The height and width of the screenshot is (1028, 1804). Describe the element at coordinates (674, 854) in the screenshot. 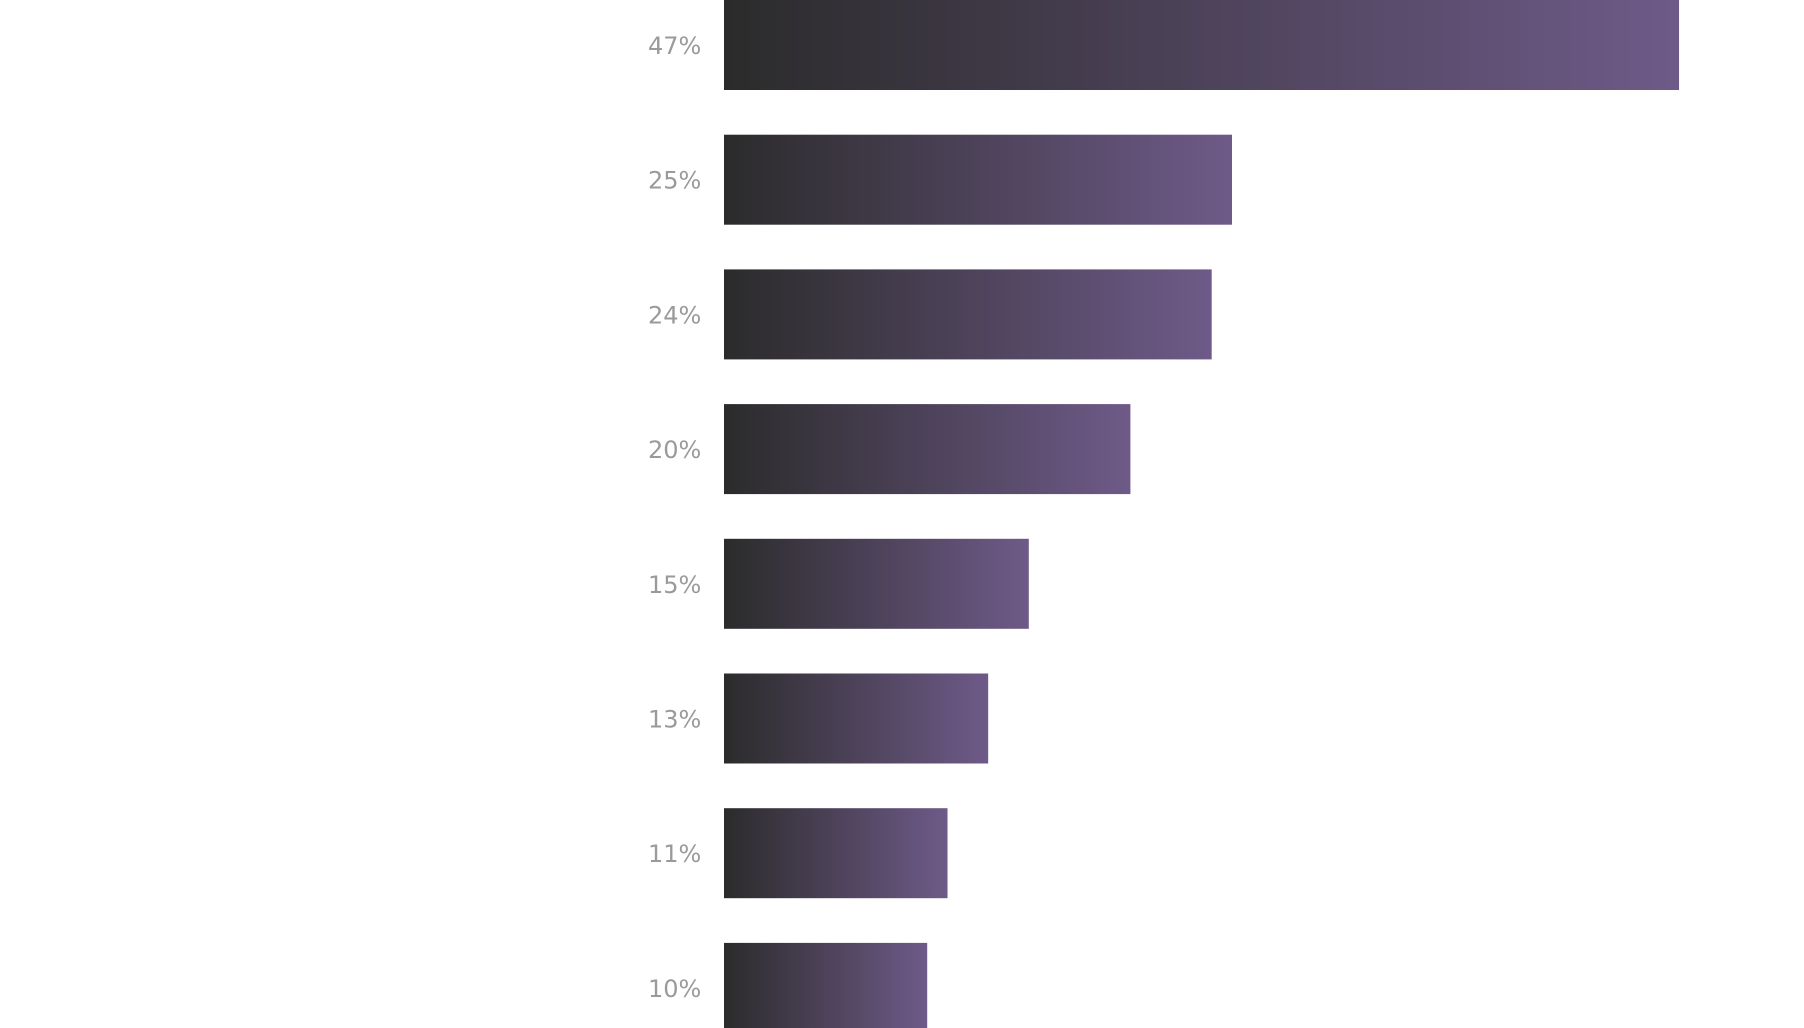

I see `value-label: 11%` at that location.